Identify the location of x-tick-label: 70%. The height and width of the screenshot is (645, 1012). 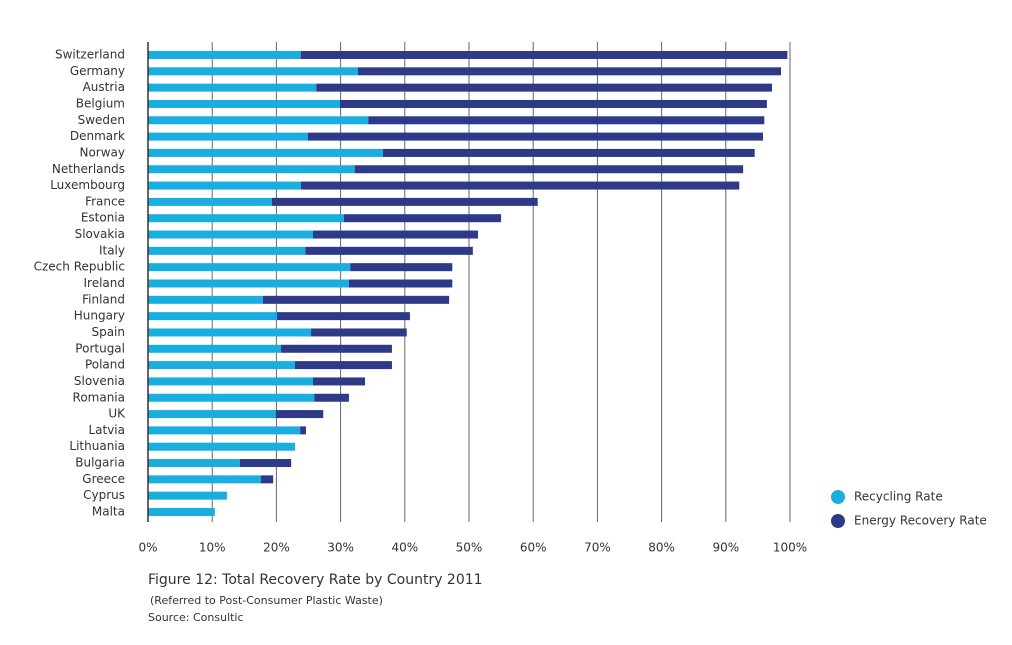
(597, 548).